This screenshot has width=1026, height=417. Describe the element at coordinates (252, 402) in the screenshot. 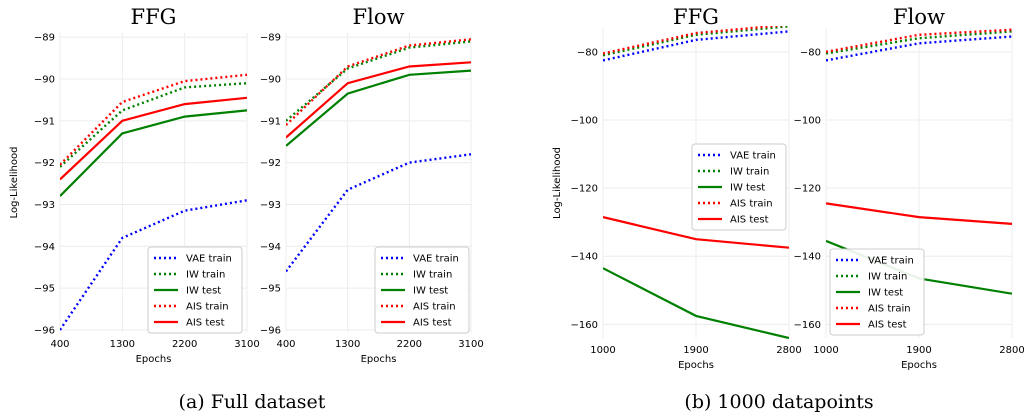

I see `caption-a: (a) Full dataset` at that location.